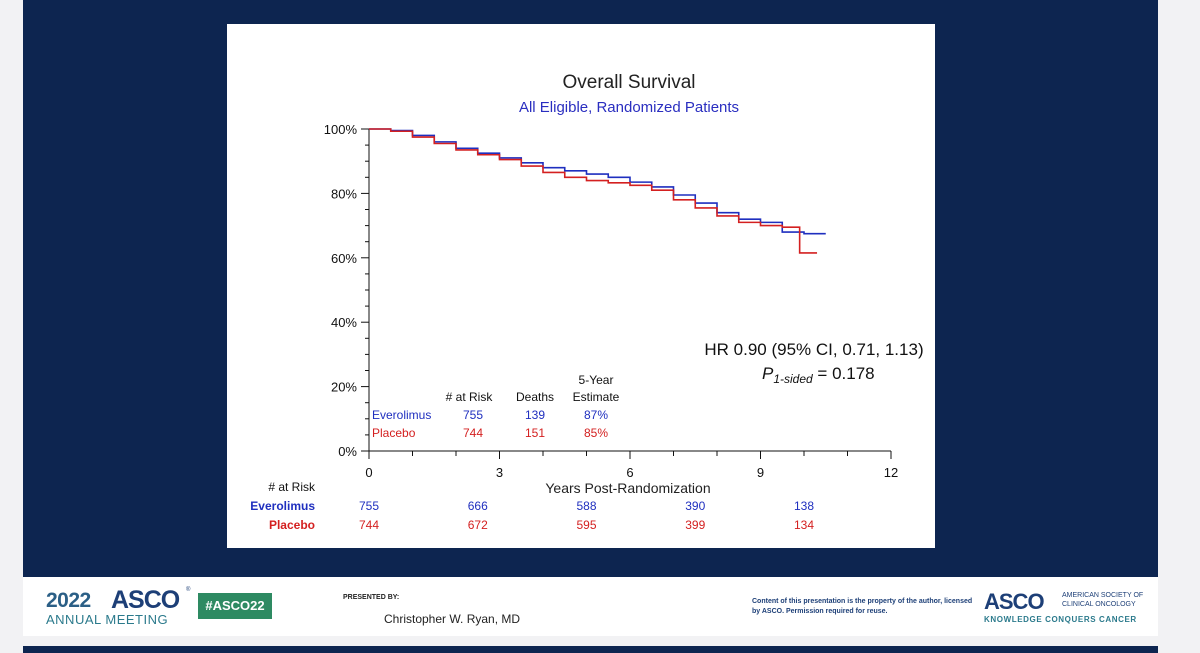  What do you see at coordinates (368, 472) in the screenshot?
I see `x-tick-label: 0` at bounding box center [368, 472].